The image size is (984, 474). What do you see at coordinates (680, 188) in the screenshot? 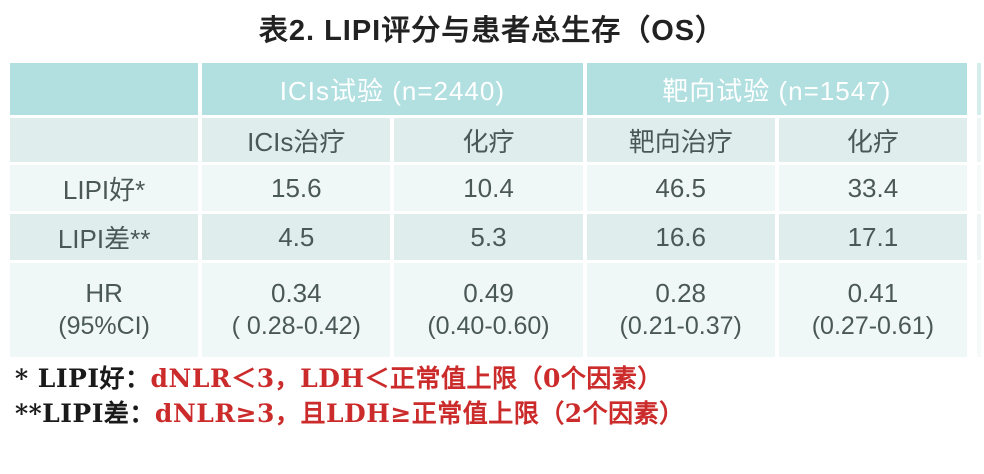
I see `value-lipi-good-targeted: 46.5` at bounding box center [680, 188].